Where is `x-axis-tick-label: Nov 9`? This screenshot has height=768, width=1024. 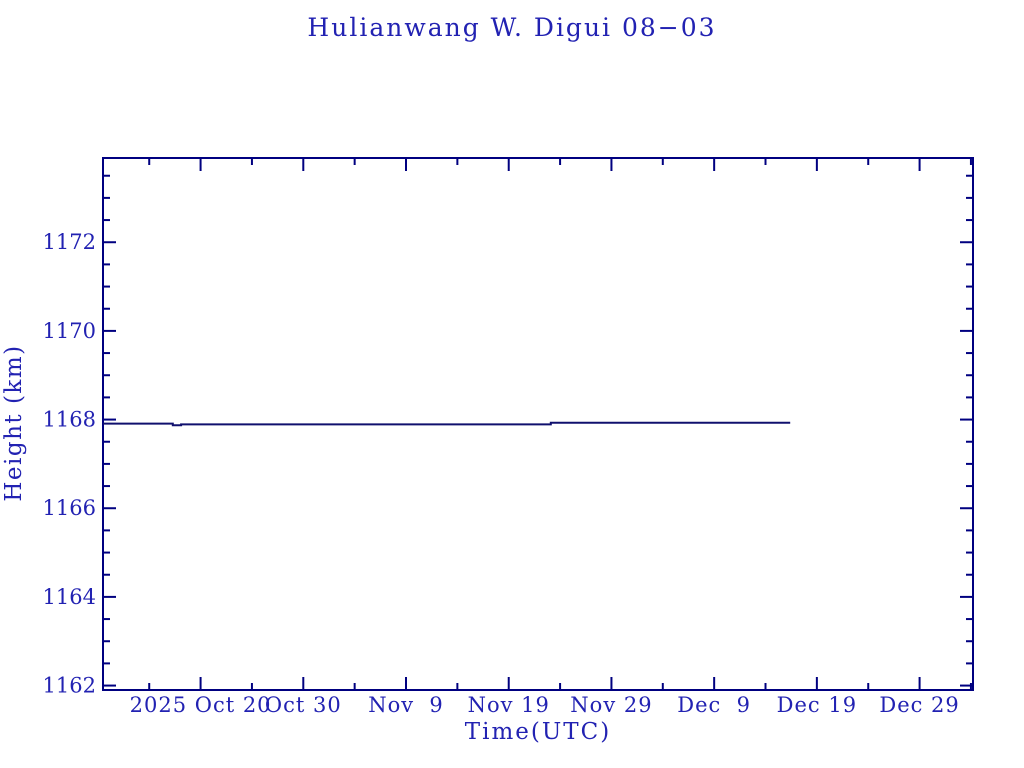
x-axis-tick-label: Nov 9 is located at coordinates (406, 705).